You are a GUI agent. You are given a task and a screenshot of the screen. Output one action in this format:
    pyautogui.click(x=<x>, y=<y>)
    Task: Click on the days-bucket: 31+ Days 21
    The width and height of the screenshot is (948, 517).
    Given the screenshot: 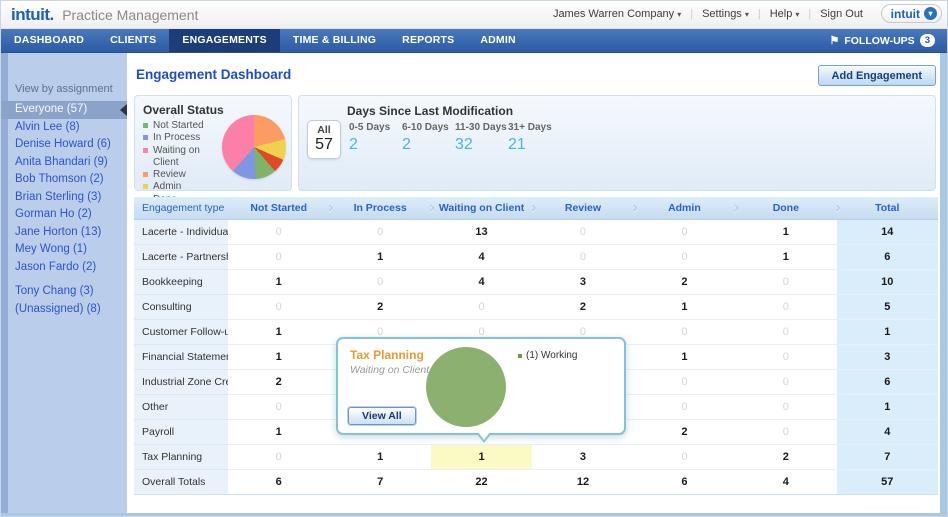 What is the action you would take?
    pyautogui.click(x=534, y=138)
    